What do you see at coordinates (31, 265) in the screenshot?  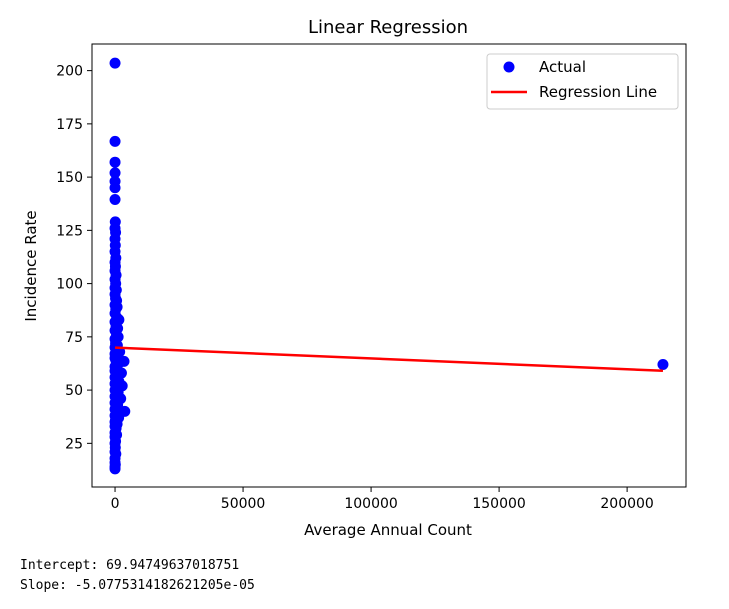 I see `y-axis-label: Incidence Rate` at bounding box center [31, 265].